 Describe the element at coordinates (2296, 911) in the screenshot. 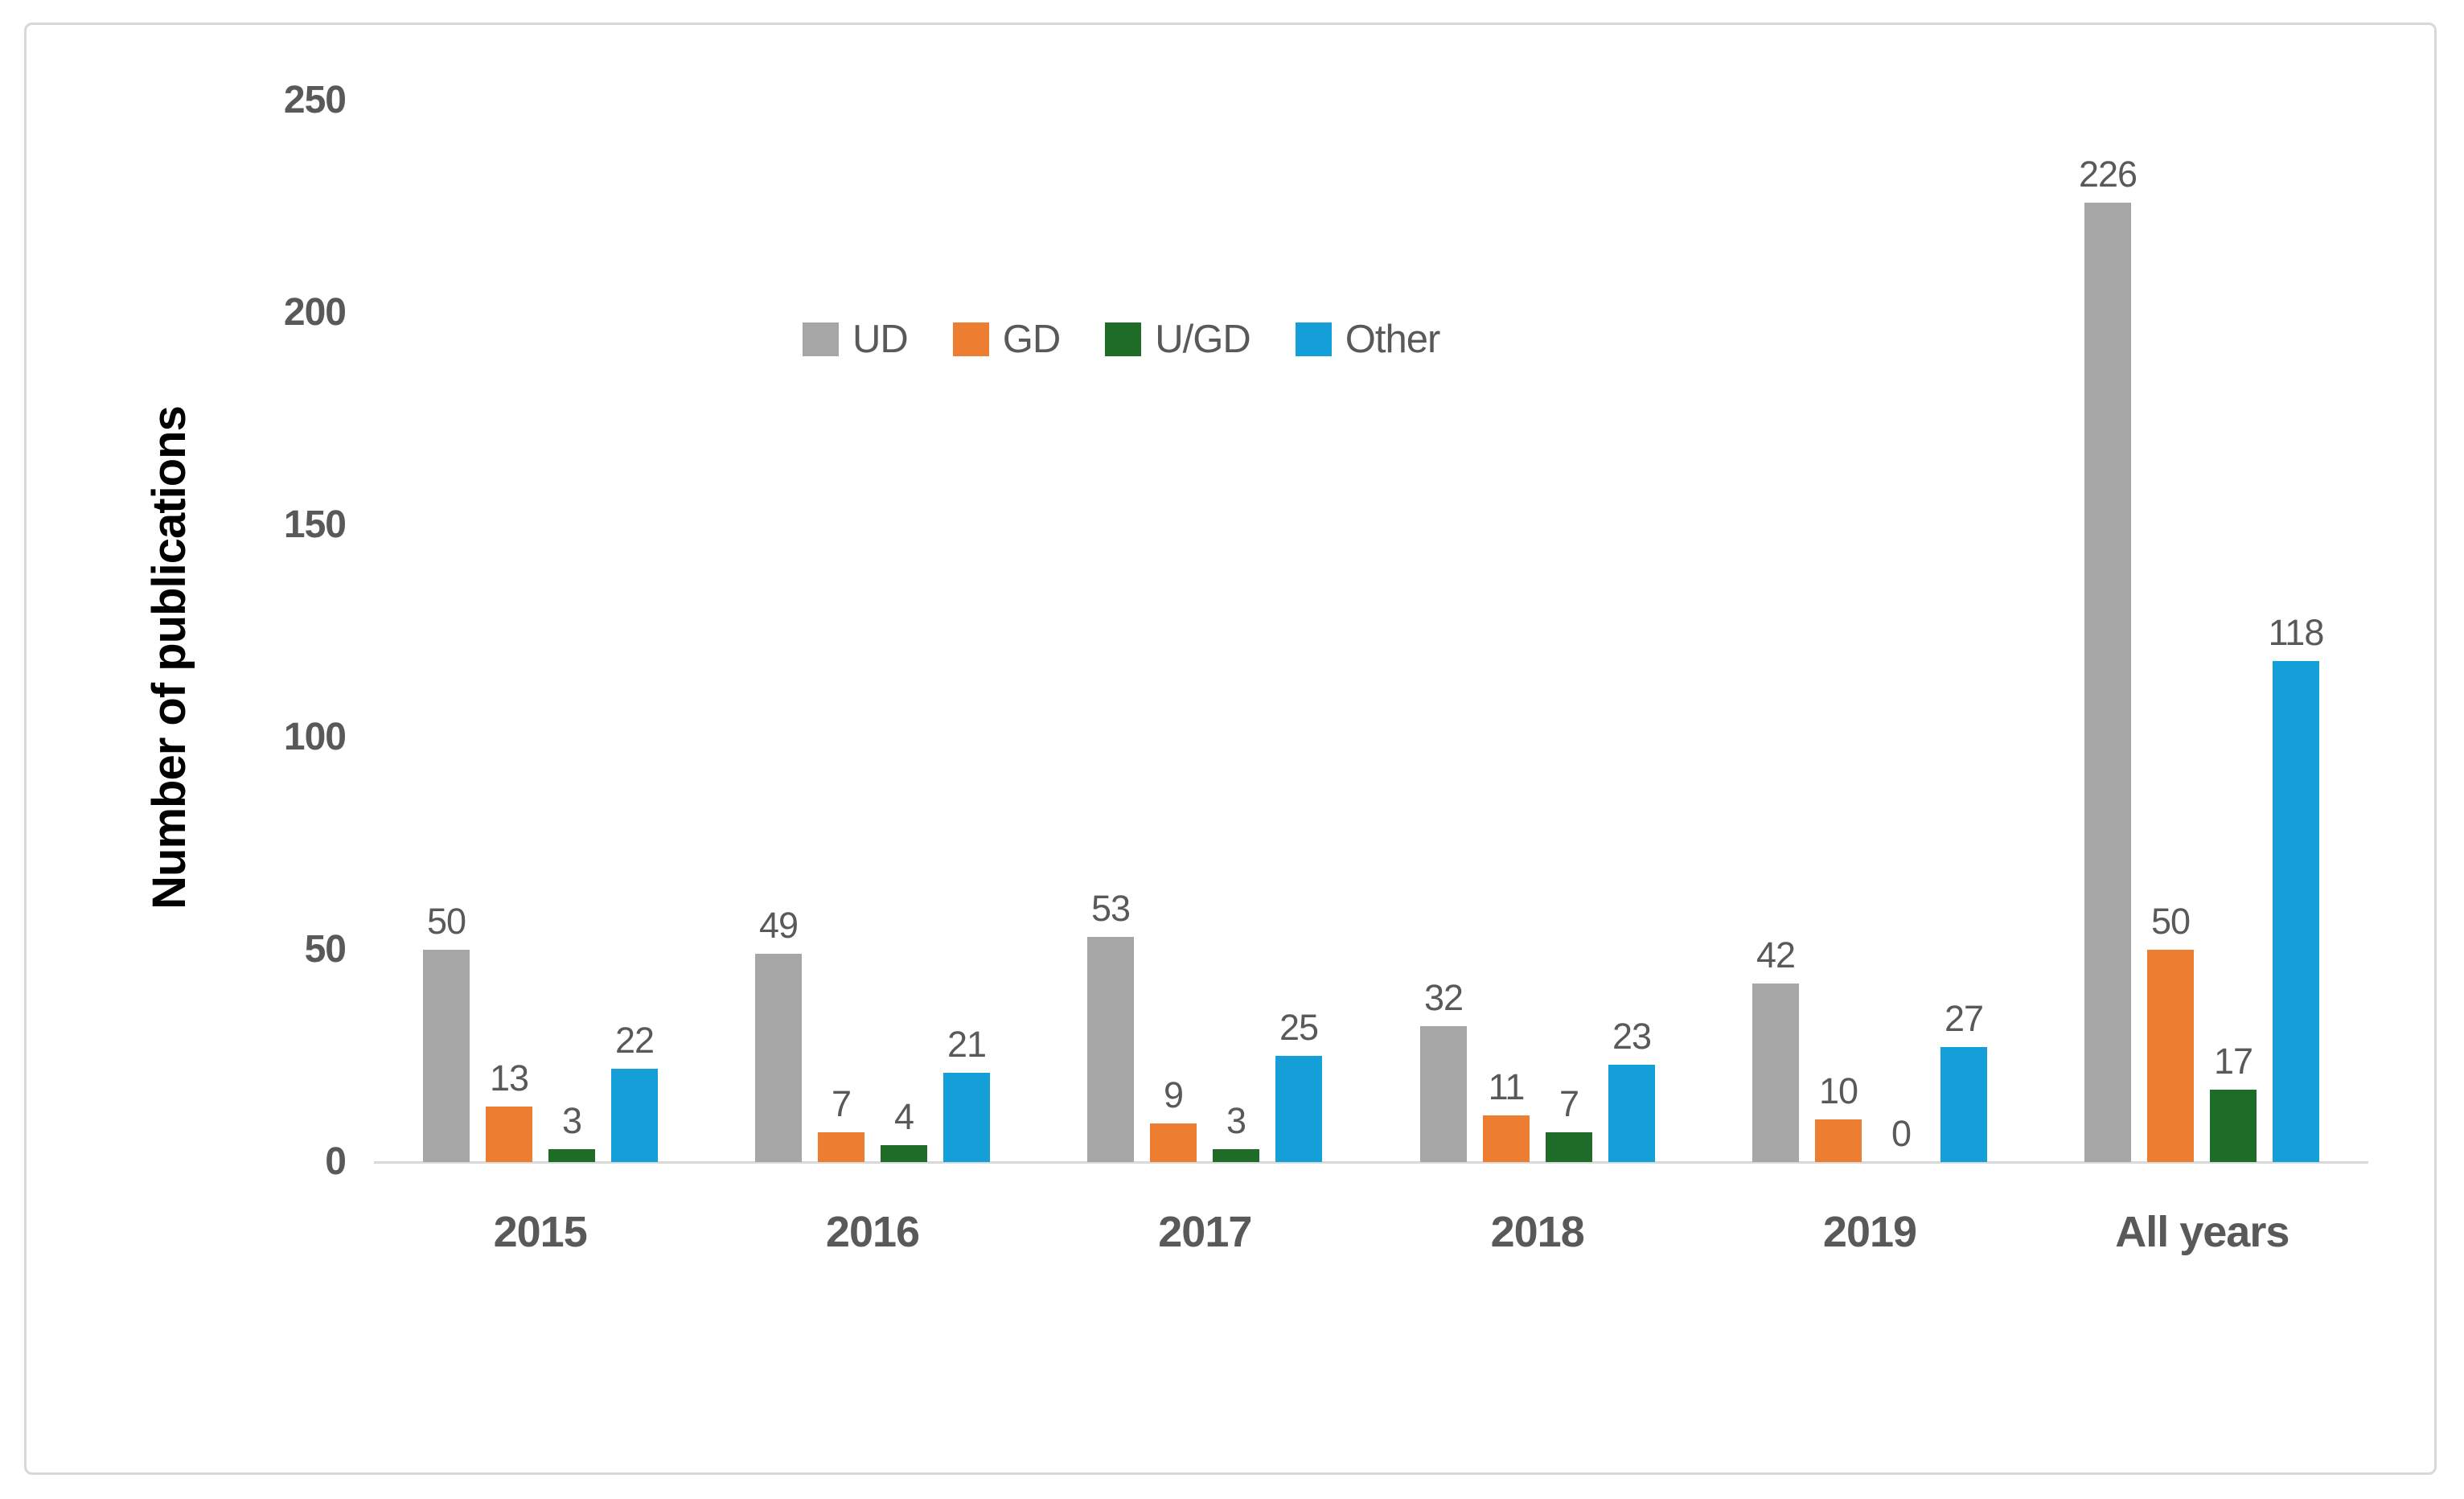

I see `bar-other-all-years` at that location.